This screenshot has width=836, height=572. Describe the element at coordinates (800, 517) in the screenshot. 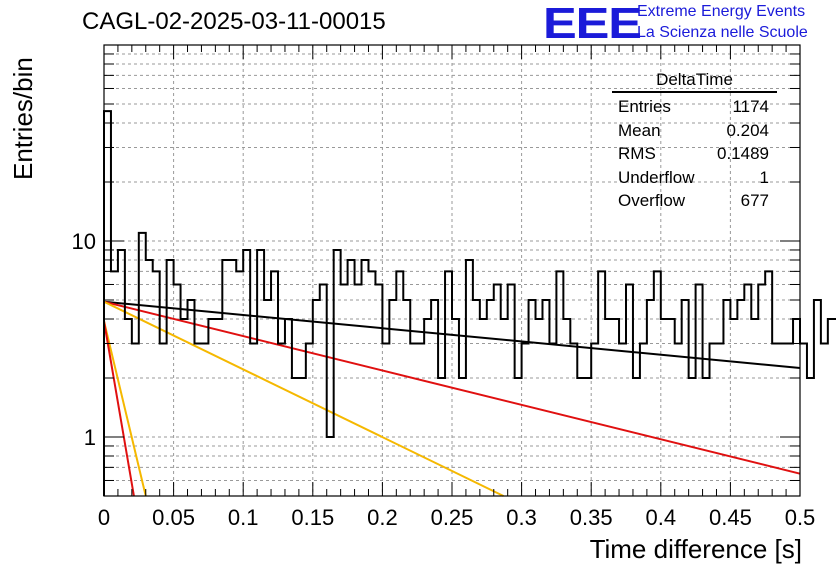

I see `x-tick-label: 0.5` at that location.